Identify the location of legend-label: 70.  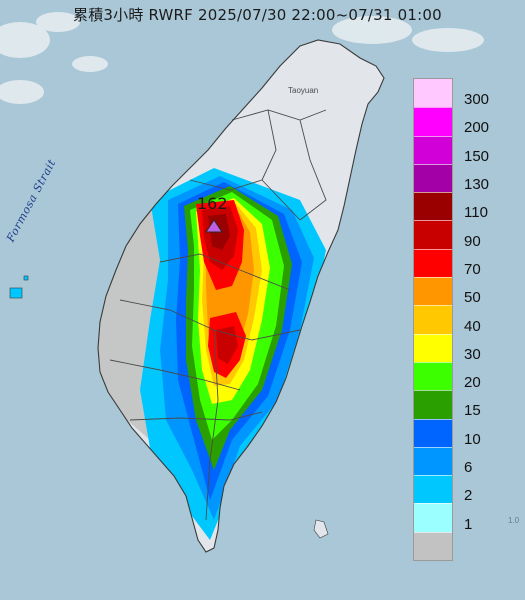
(472, 269).